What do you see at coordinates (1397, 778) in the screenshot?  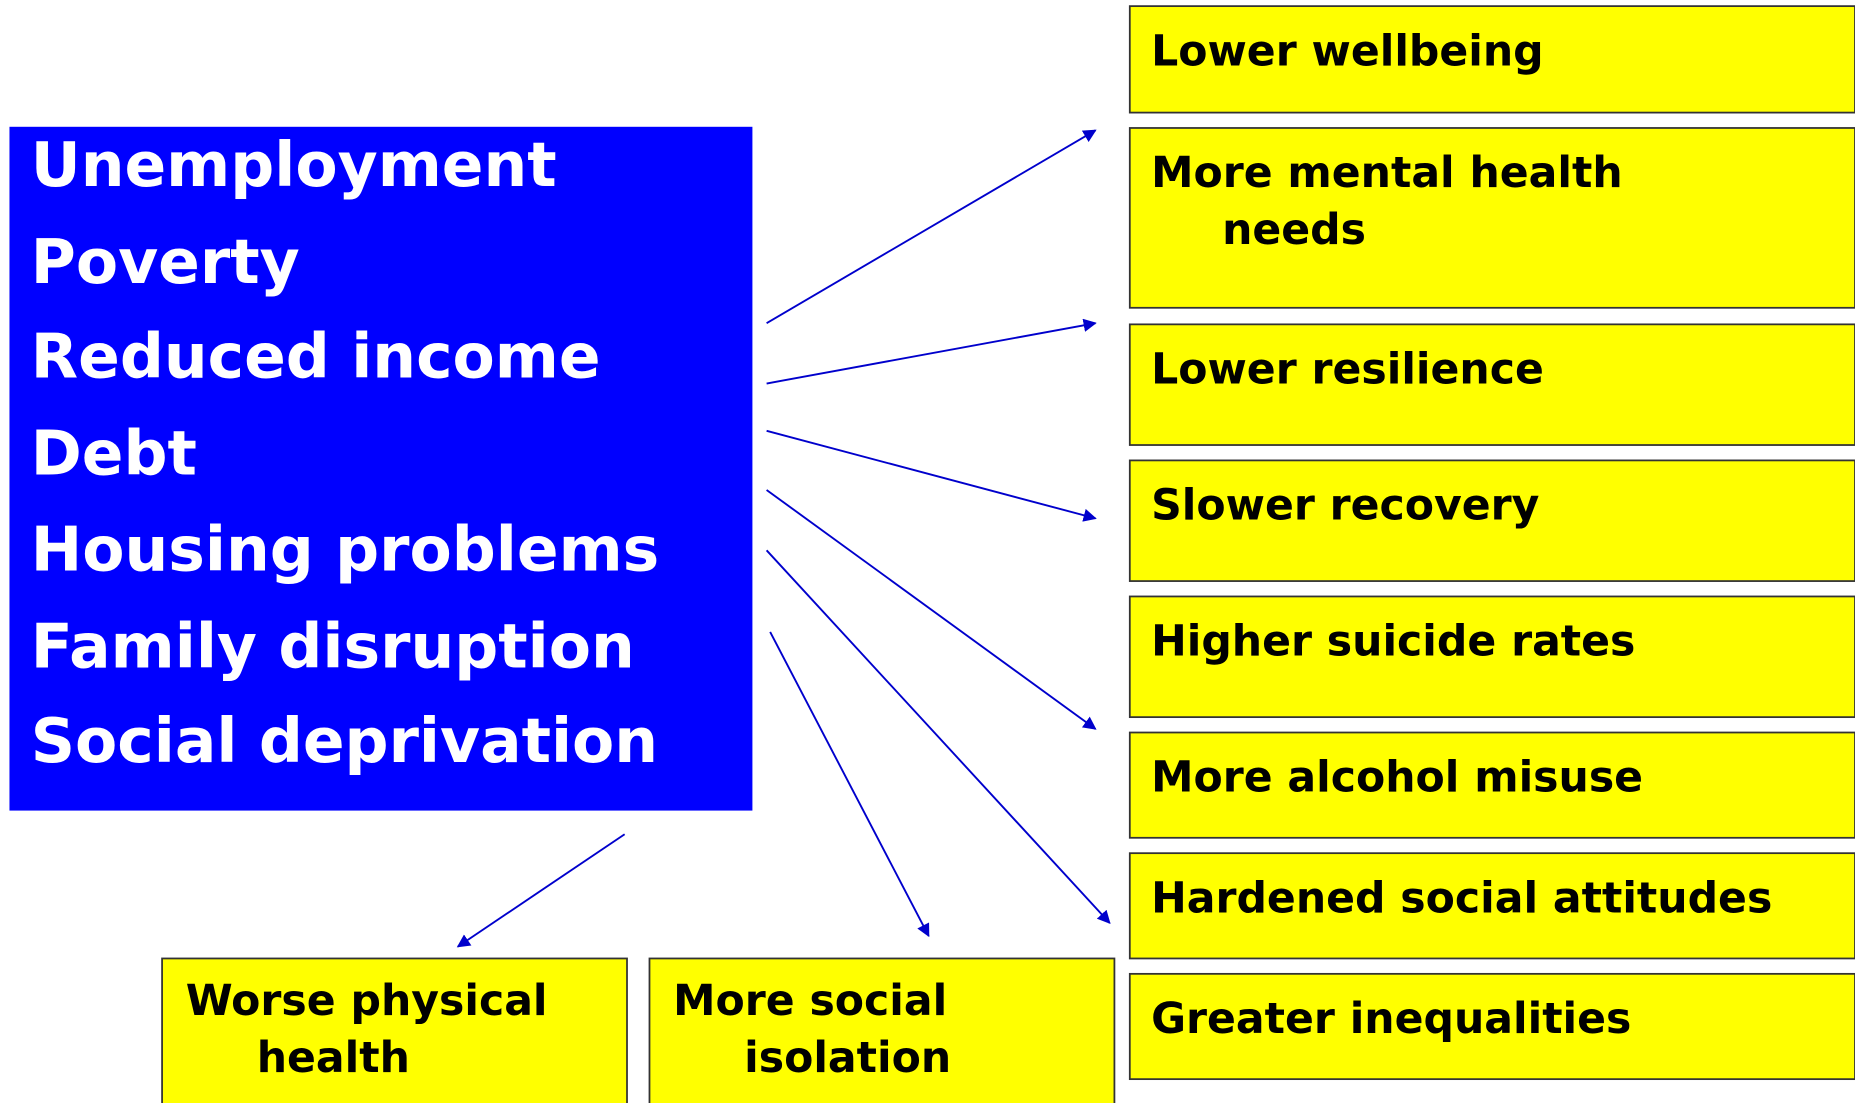 I see `outcome-label: More alcohol misuse` at bounding box center [1397, 778].